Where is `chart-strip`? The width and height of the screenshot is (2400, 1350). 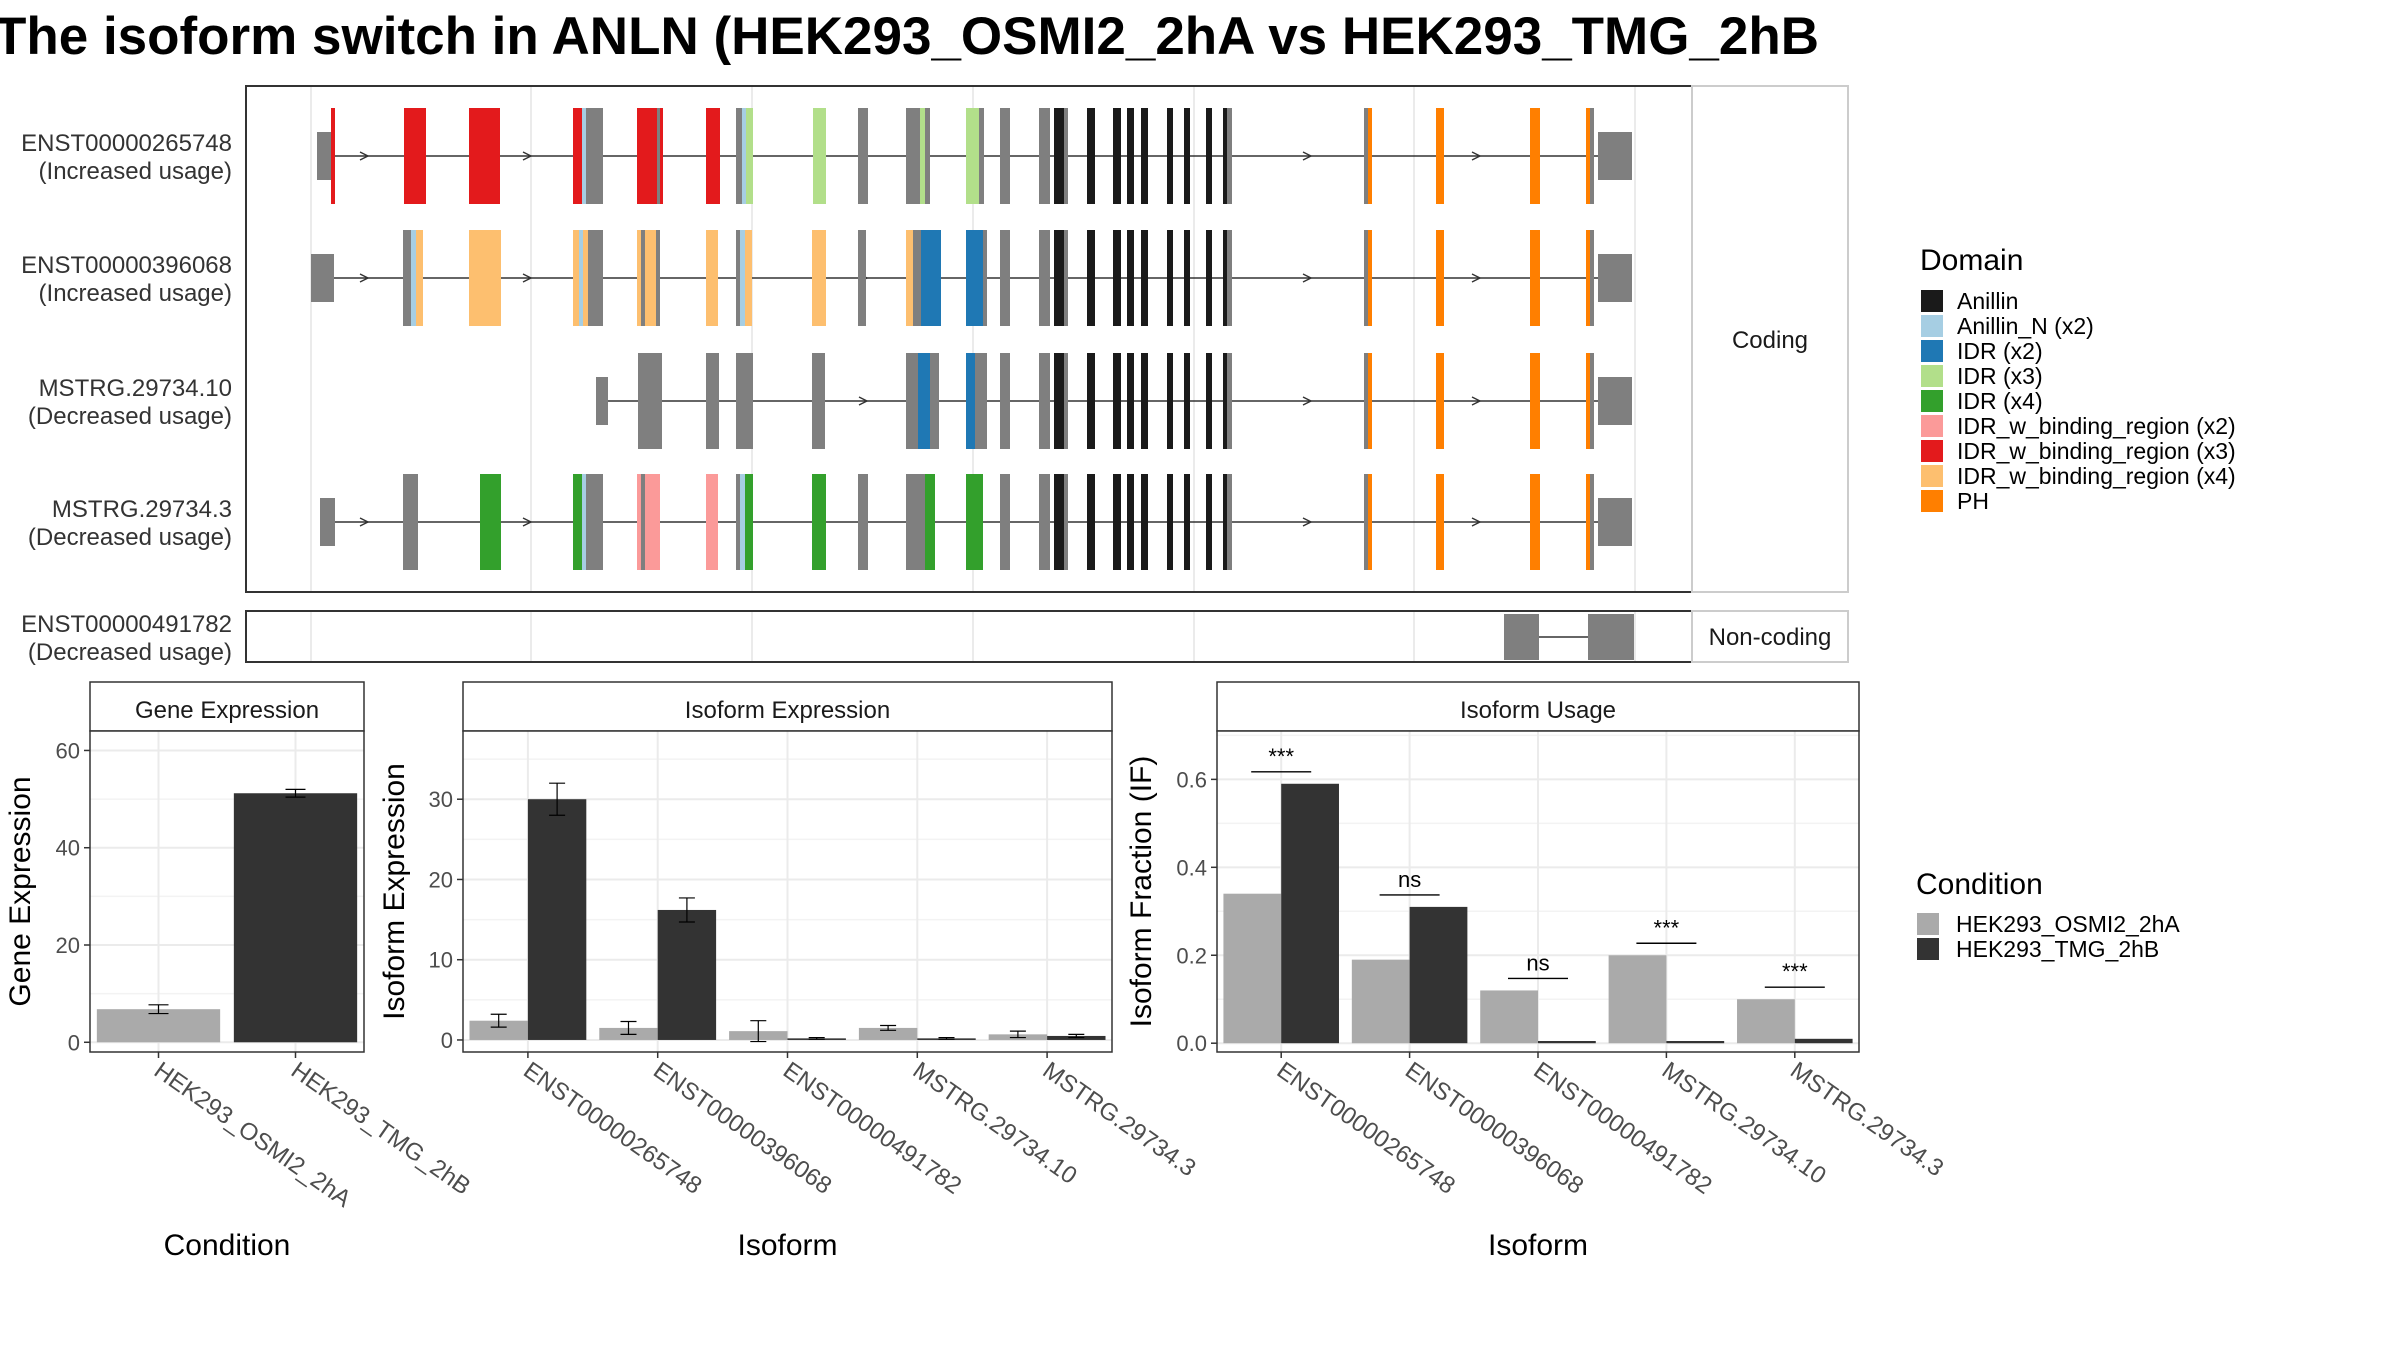
chart-strip is located at coordinates (1538, 706).